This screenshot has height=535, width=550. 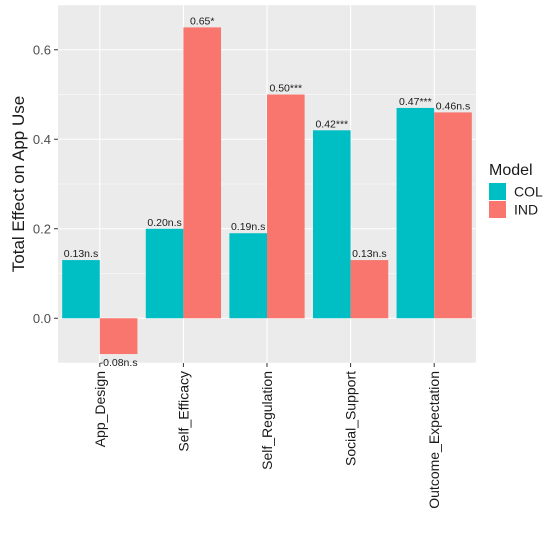 I want to click on bar-col-self-efficacy, so click(x=165, y=274).